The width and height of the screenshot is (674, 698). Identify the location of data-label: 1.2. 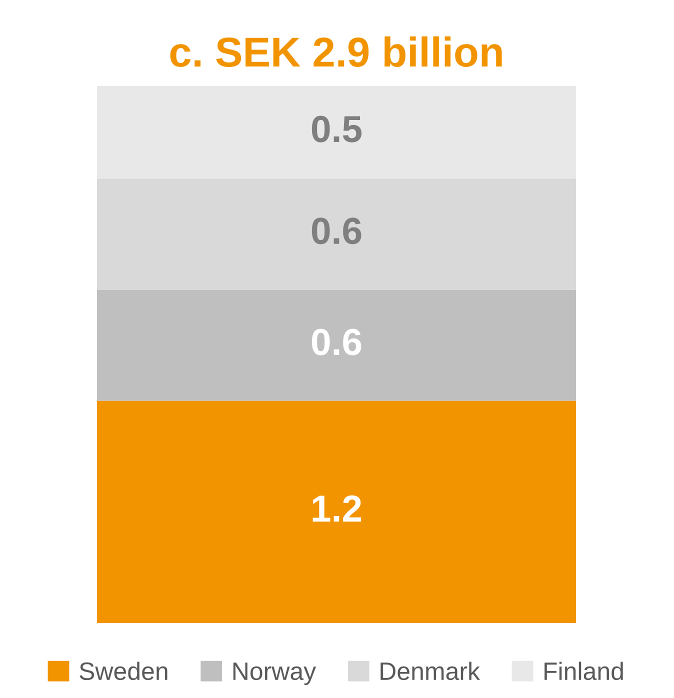
(337, 508).